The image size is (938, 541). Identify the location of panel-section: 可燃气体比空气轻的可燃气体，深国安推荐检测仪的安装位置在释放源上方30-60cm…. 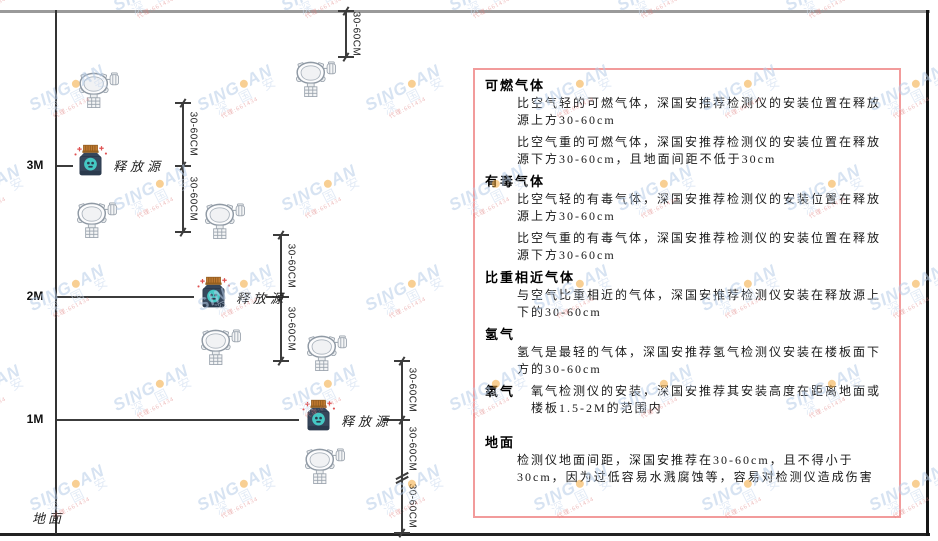
(686, 122).